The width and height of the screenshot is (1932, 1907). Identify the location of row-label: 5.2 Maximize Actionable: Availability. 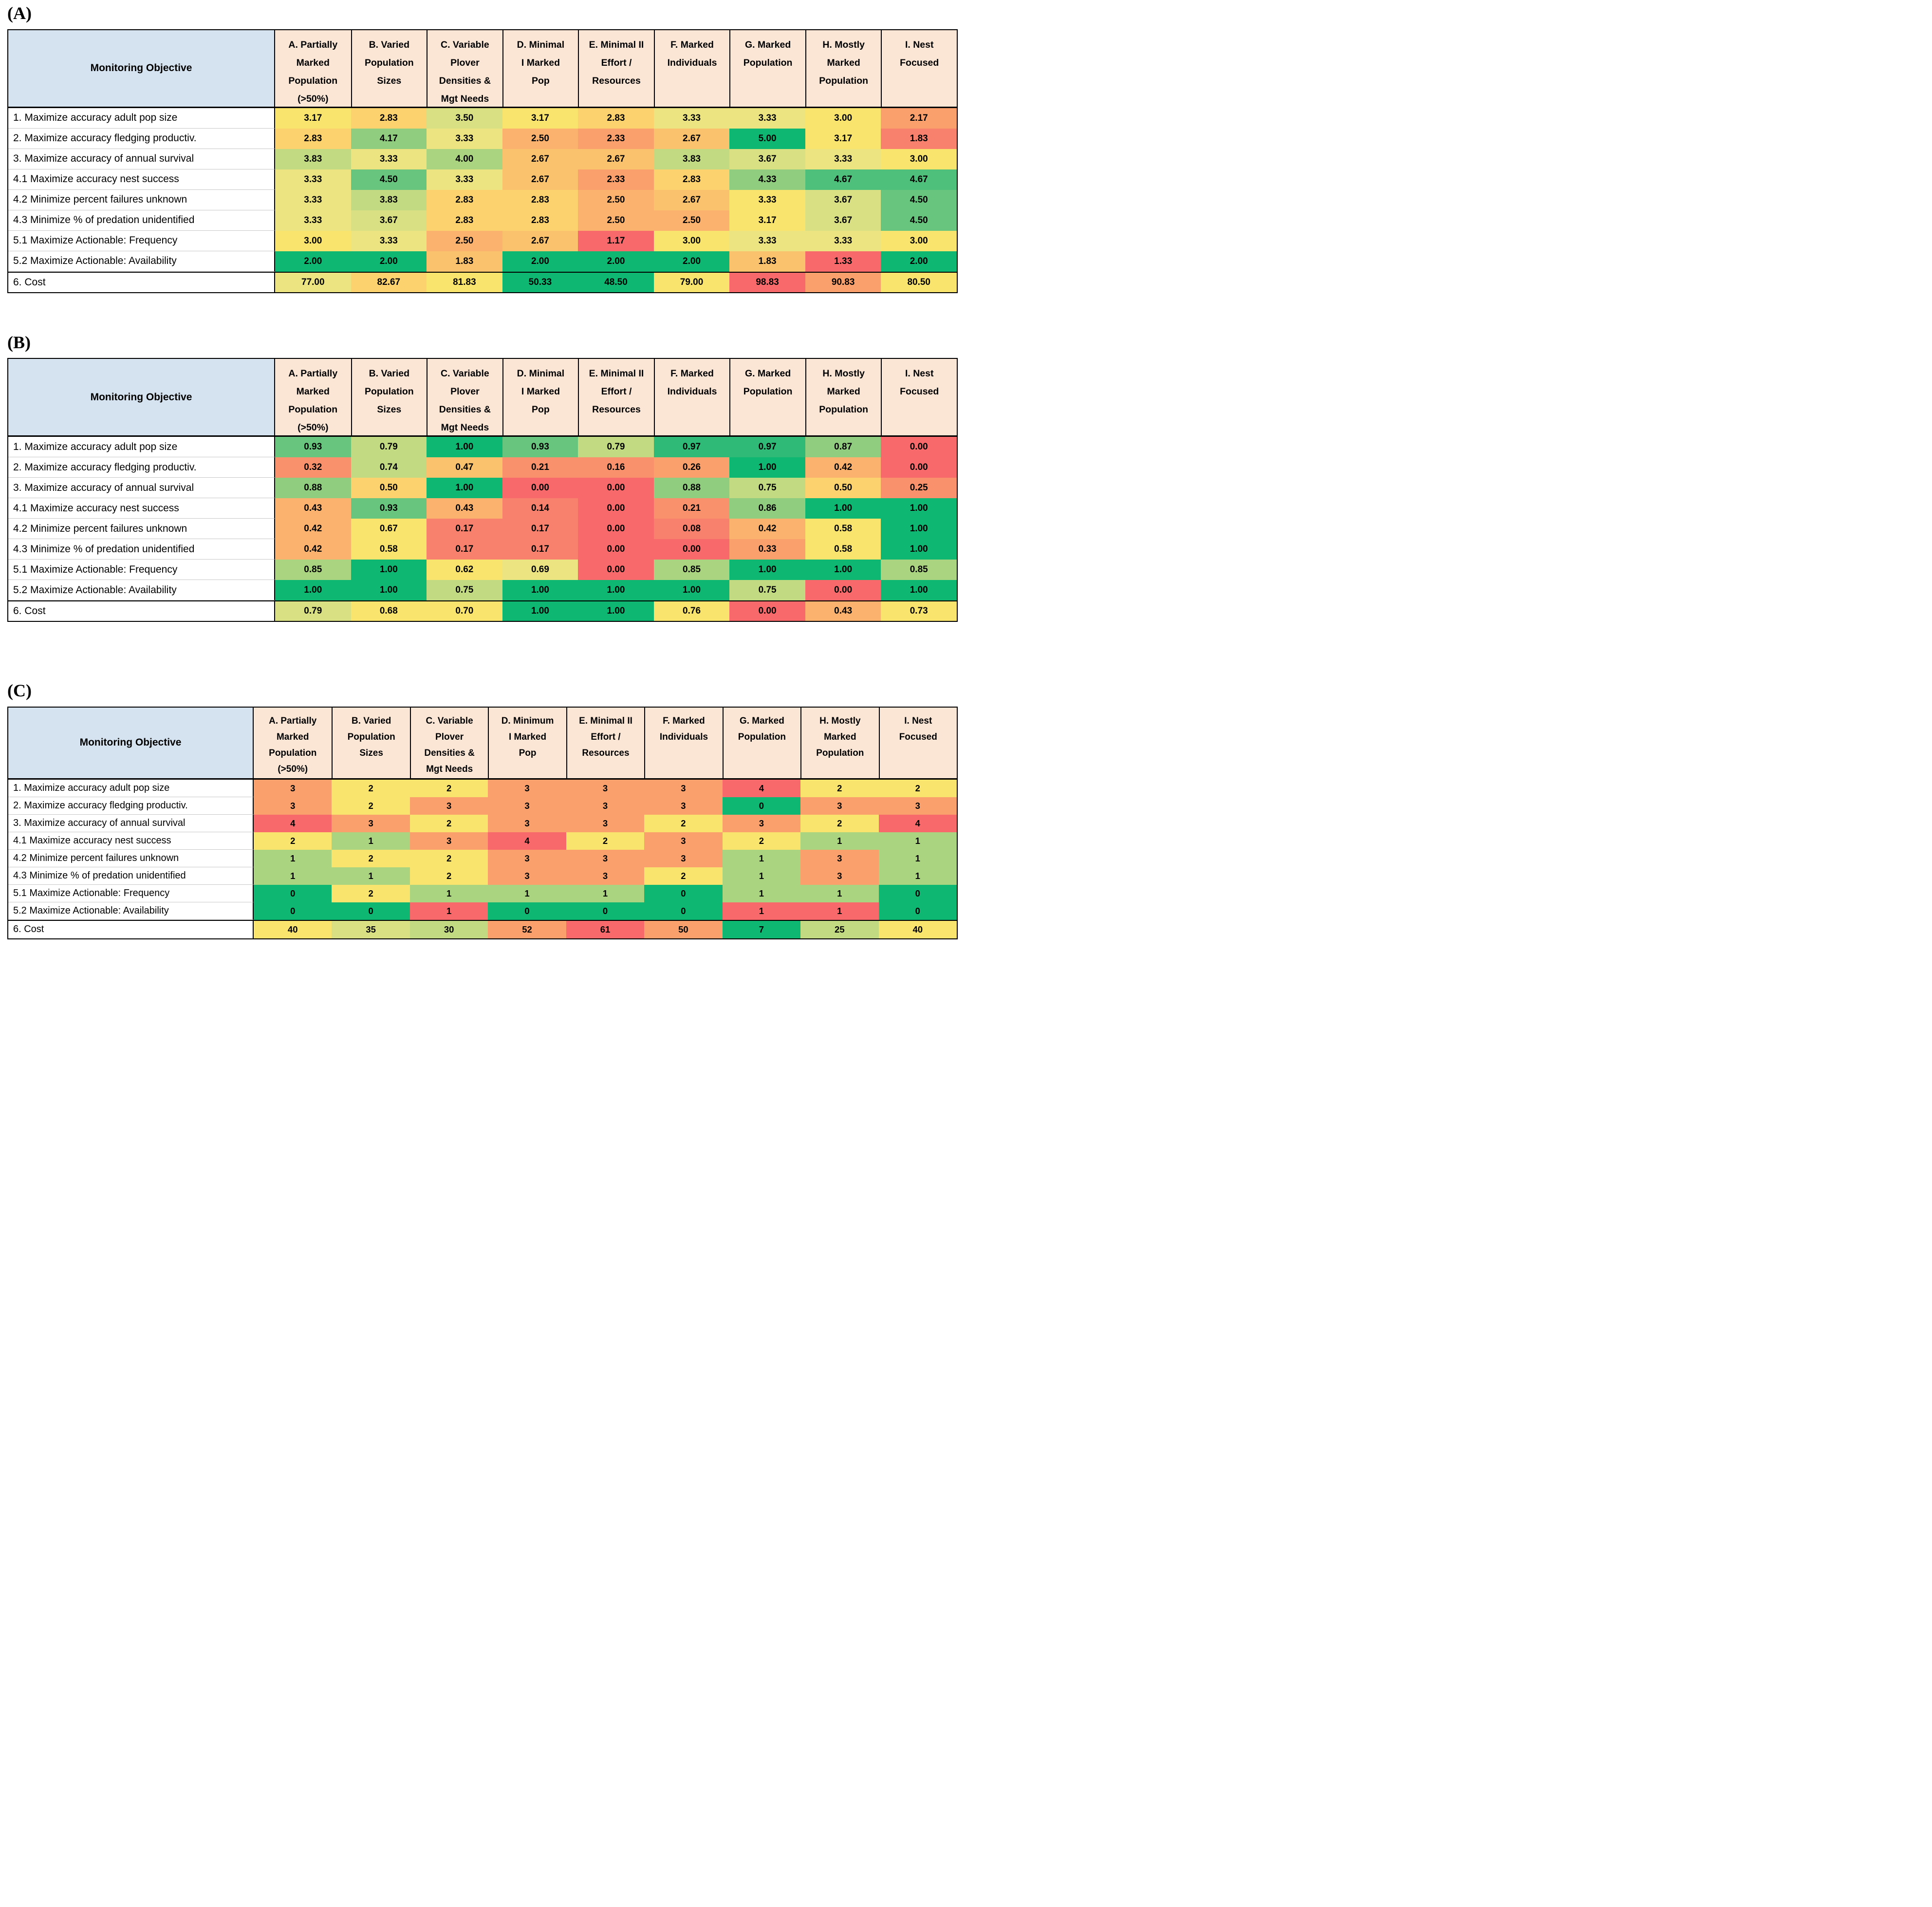
(131, 911).